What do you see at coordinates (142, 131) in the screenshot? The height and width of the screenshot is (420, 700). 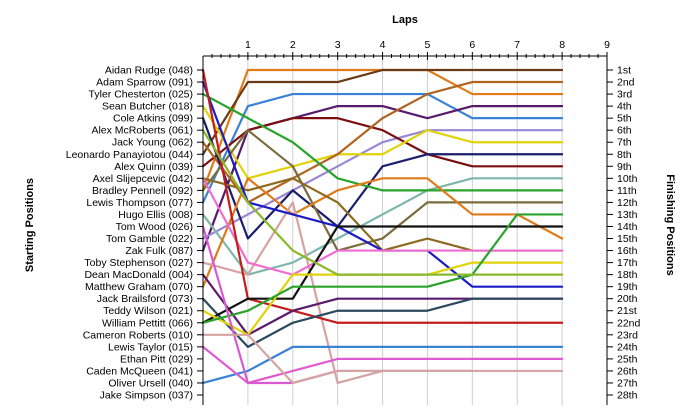 I see `start-position-label: Alex McRoberts (061)` at bounding box center [142, 131].